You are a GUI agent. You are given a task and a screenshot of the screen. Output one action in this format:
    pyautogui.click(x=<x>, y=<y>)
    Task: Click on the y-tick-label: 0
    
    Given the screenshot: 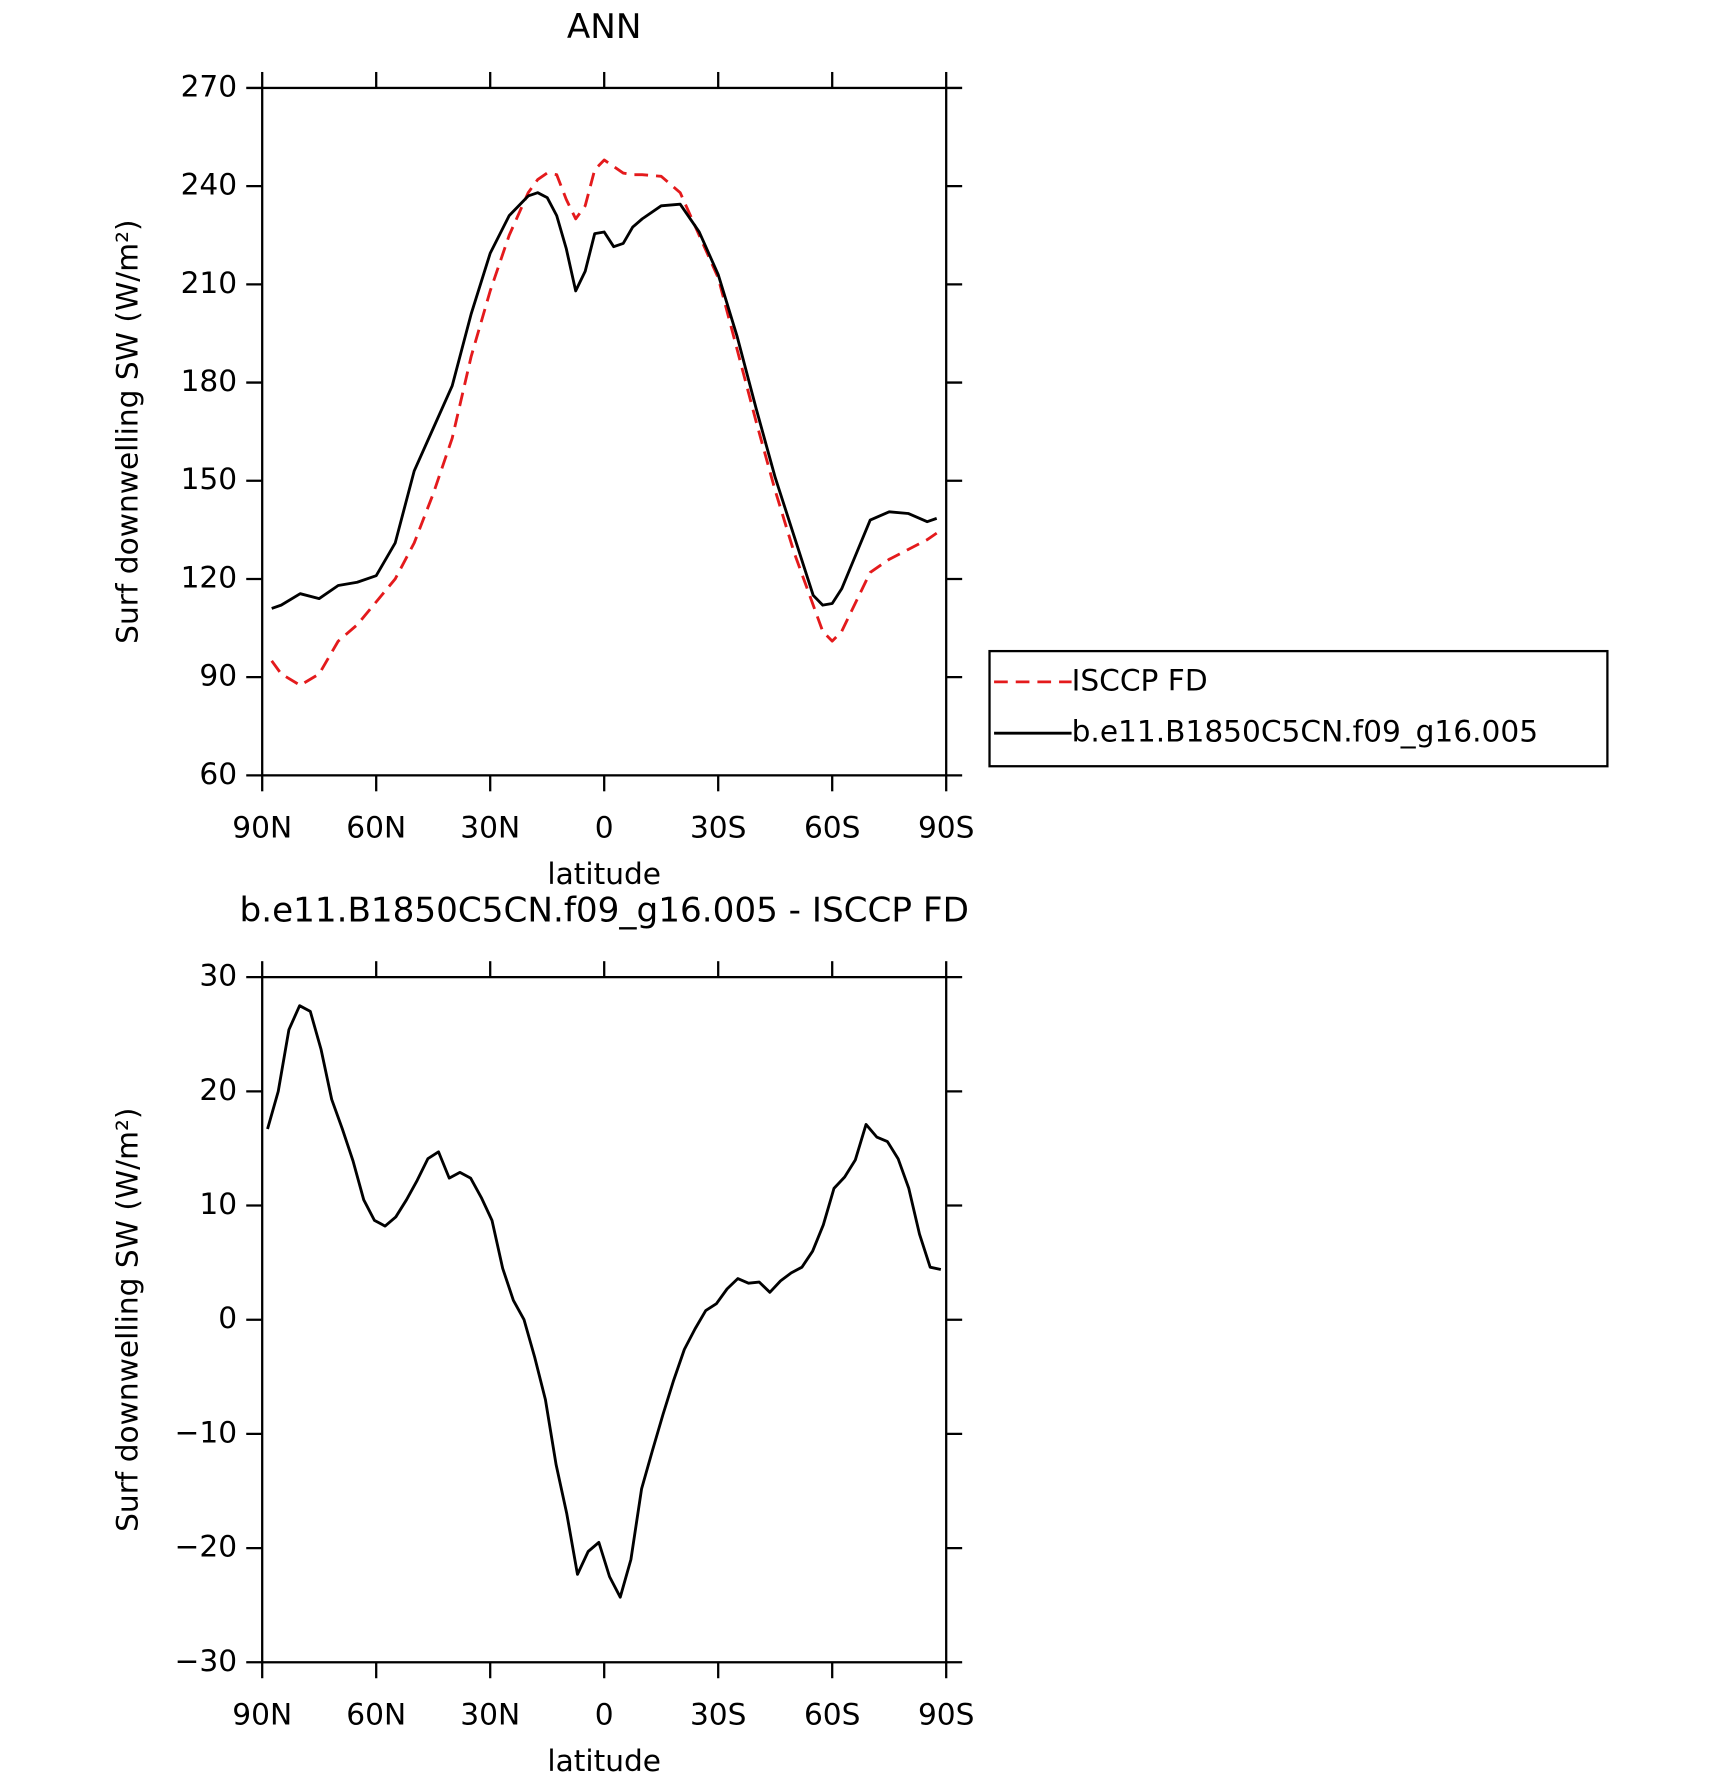 What is the action you would take?
    pyautogui.click(x=227, y=1317)
    